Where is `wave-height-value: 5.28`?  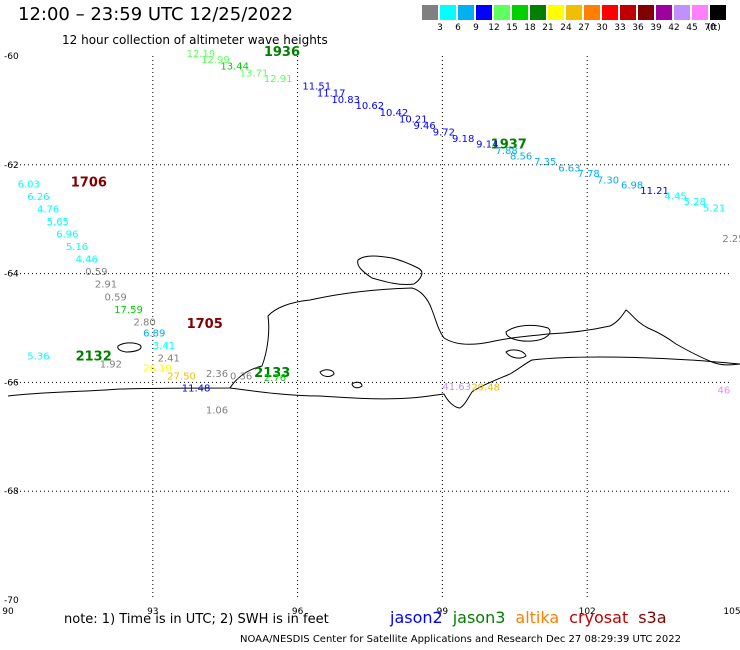 wave-height-value: 5.28 is located at coordinates (695, 202).